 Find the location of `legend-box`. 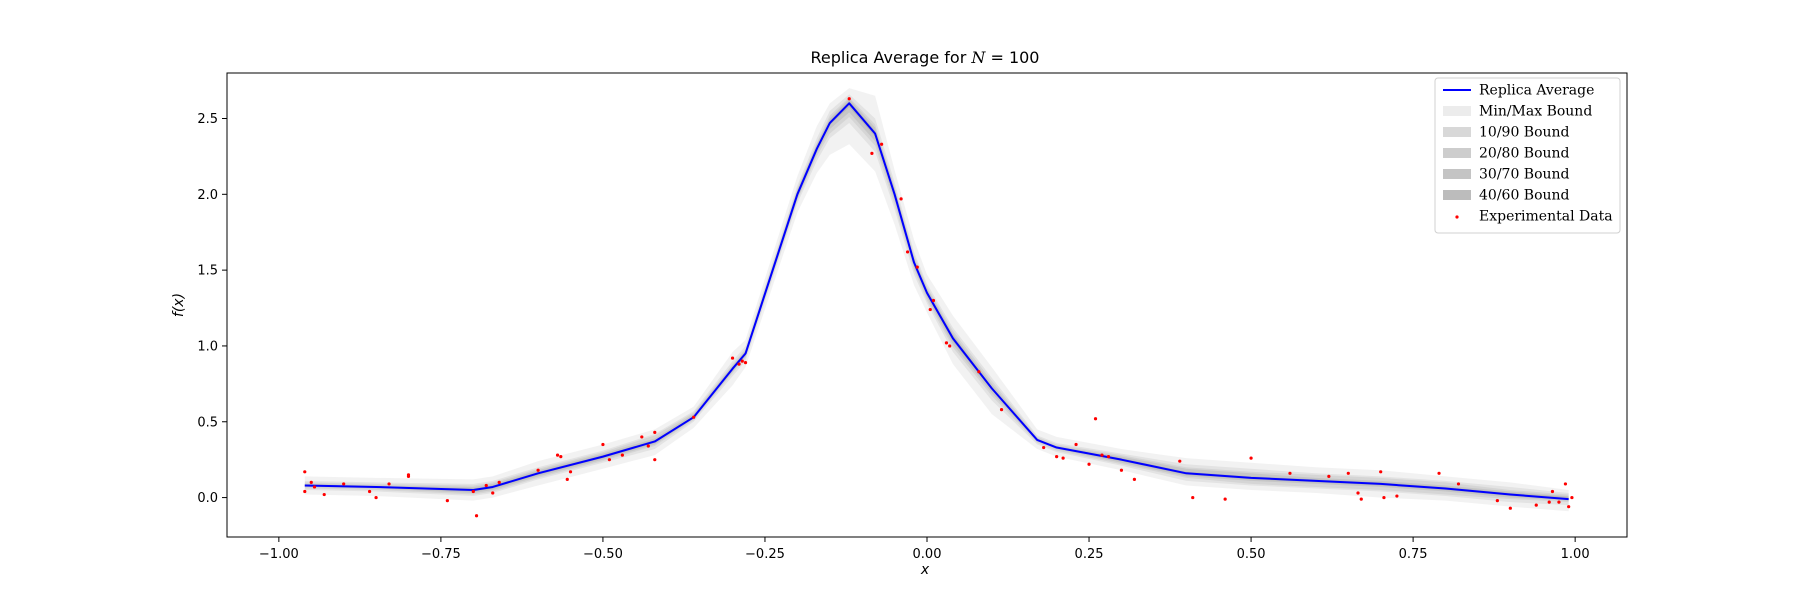

legend-box is located at coordinates (1527, 155).